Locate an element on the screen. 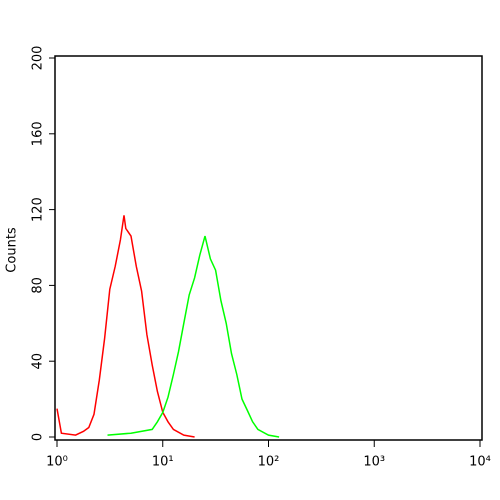 The width and height of the screenshot is (500, 500). y-tick-label: 120 is located at coordinates (38, 209).